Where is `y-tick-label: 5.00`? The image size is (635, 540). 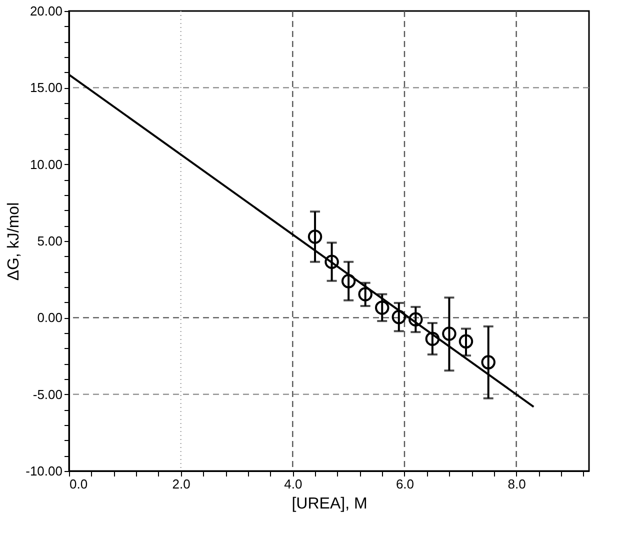 y-tick-label: 5.00 is located at coordinates (49, 241).